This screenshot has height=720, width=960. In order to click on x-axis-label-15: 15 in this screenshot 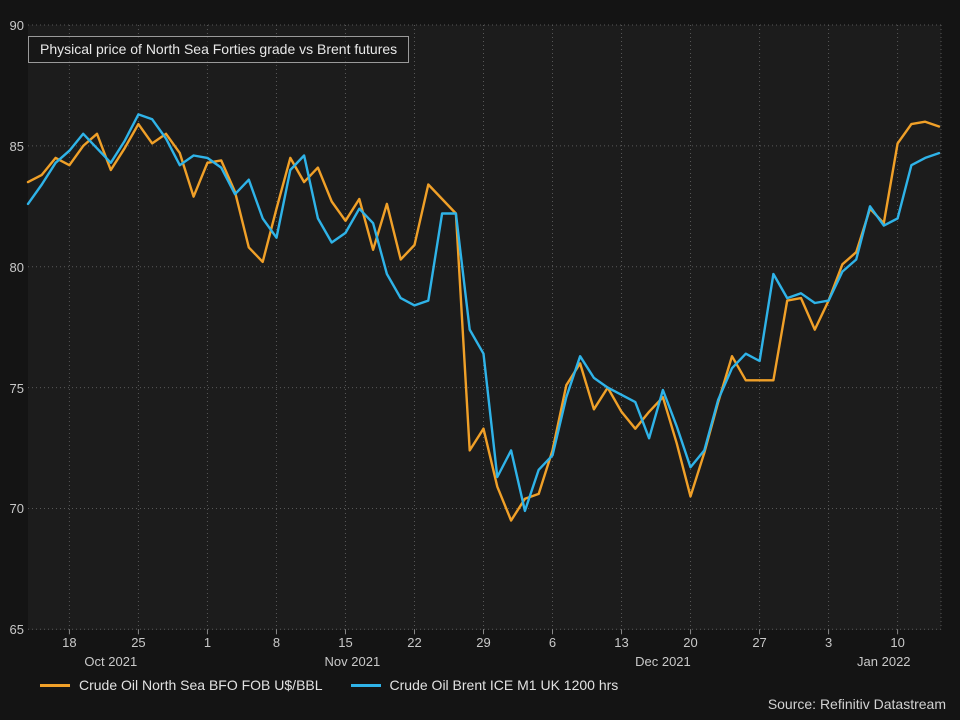, I will do `click(345, 642)`.